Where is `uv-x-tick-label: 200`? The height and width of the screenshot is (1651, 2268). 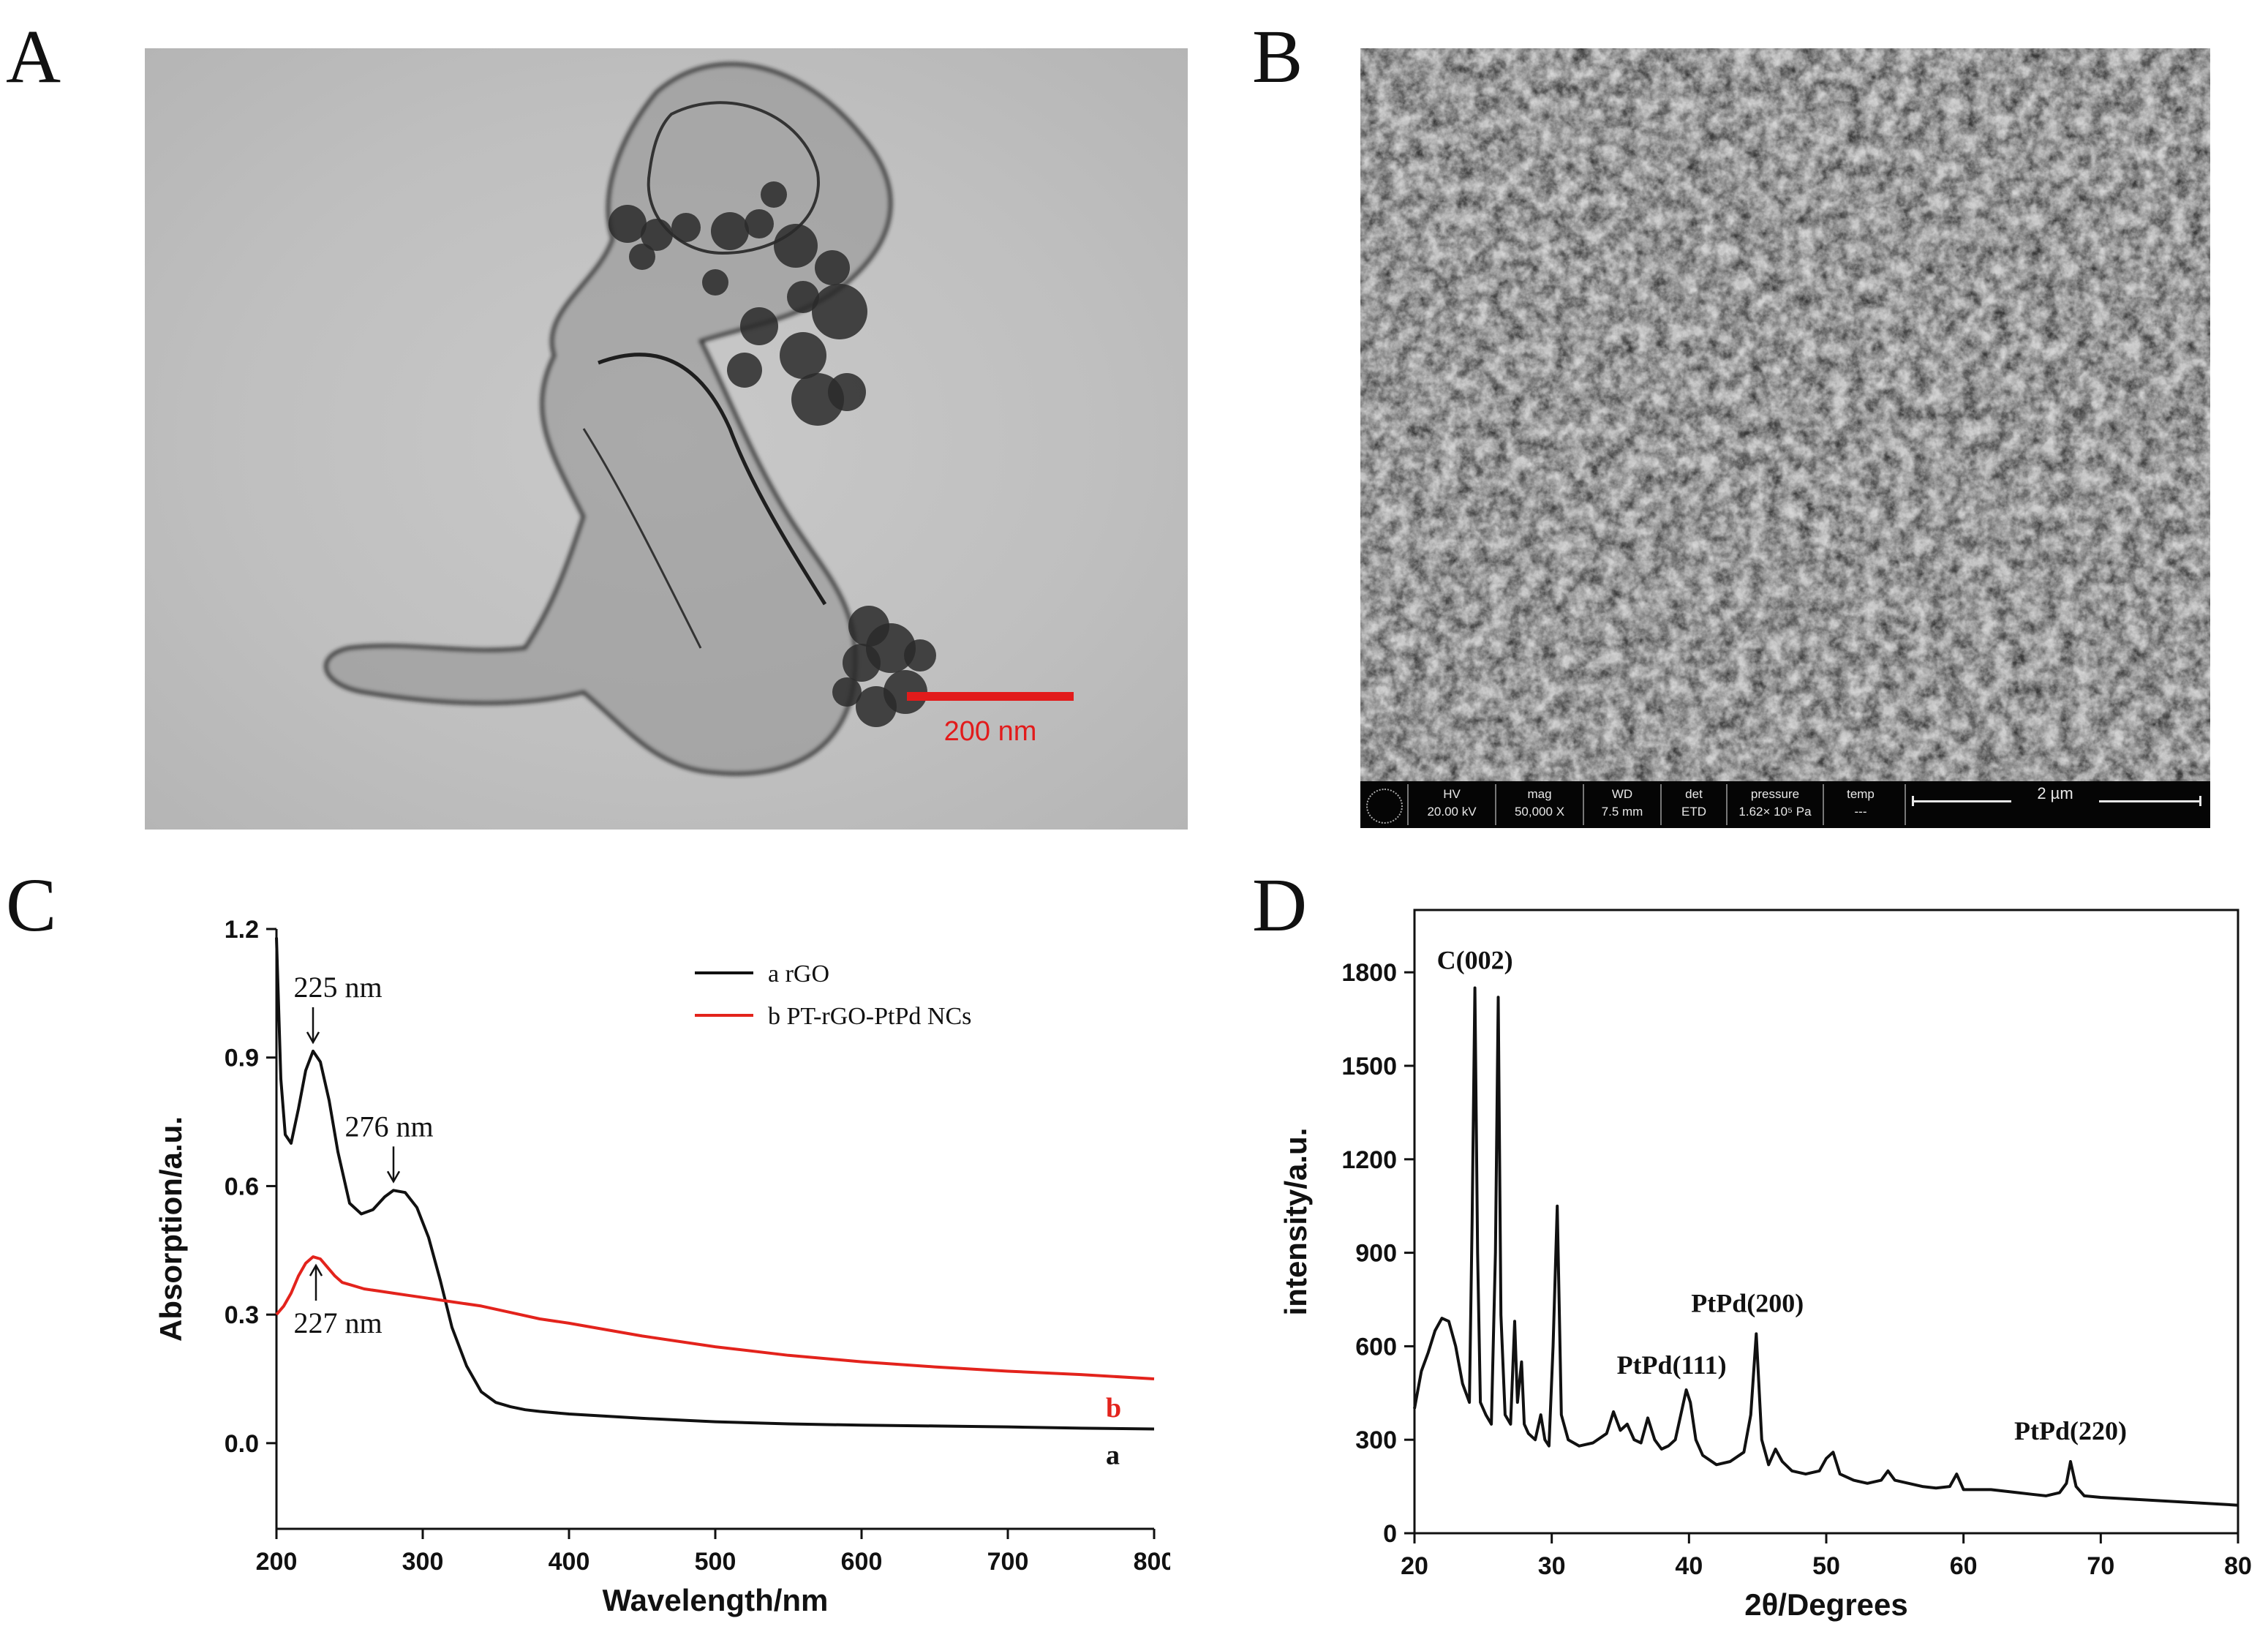
uv-x-tick-label: 200 is located at coordinates (277, 1562).